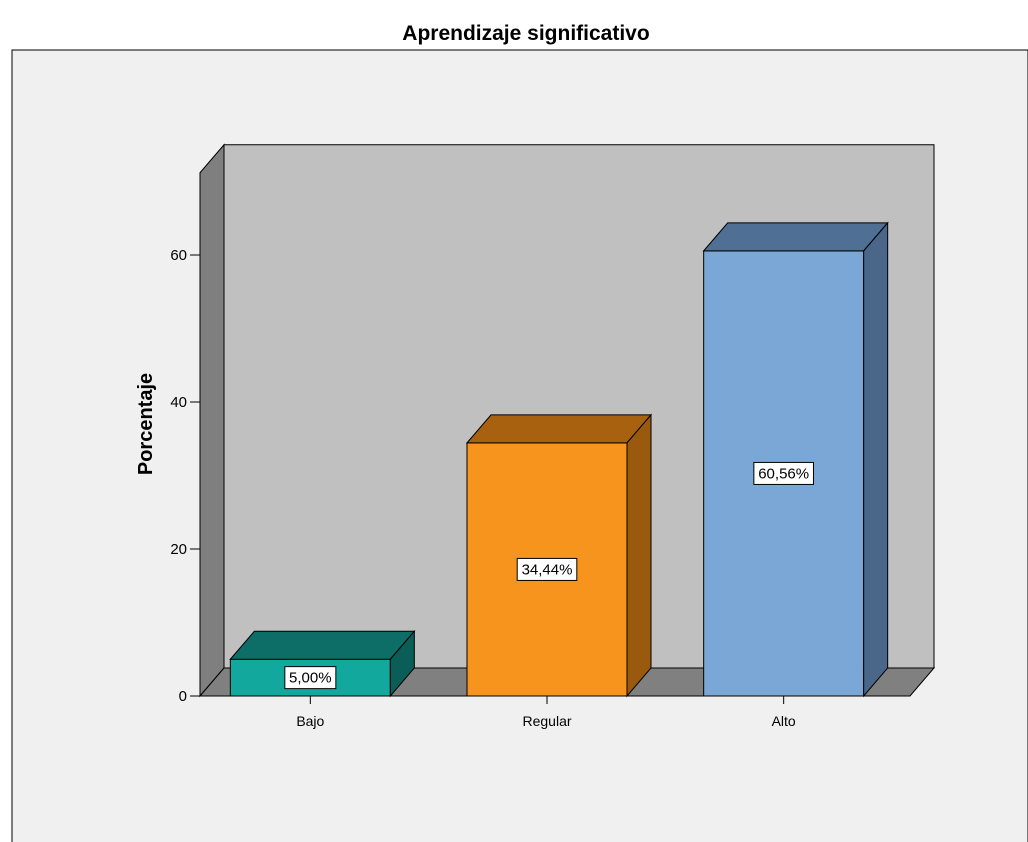 This screenshot has height=842, width=1028. What do you see at coordinates (146, 424) in the screenshot?
I see `y-axis-label: Porcentaje` at bounding box center [146, 424].